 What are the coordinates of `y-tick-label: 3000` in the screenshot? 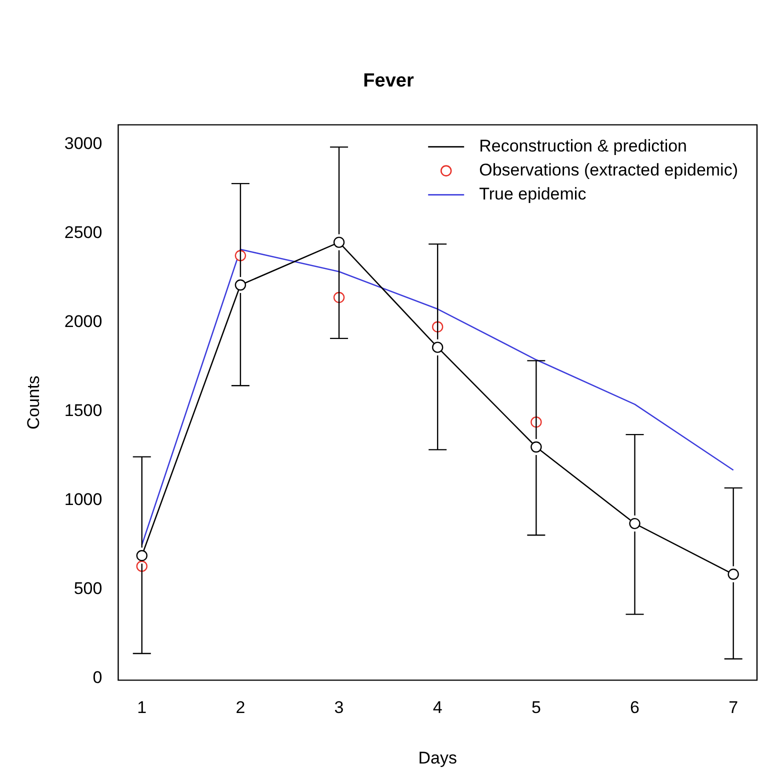 It's located at (83, 144).